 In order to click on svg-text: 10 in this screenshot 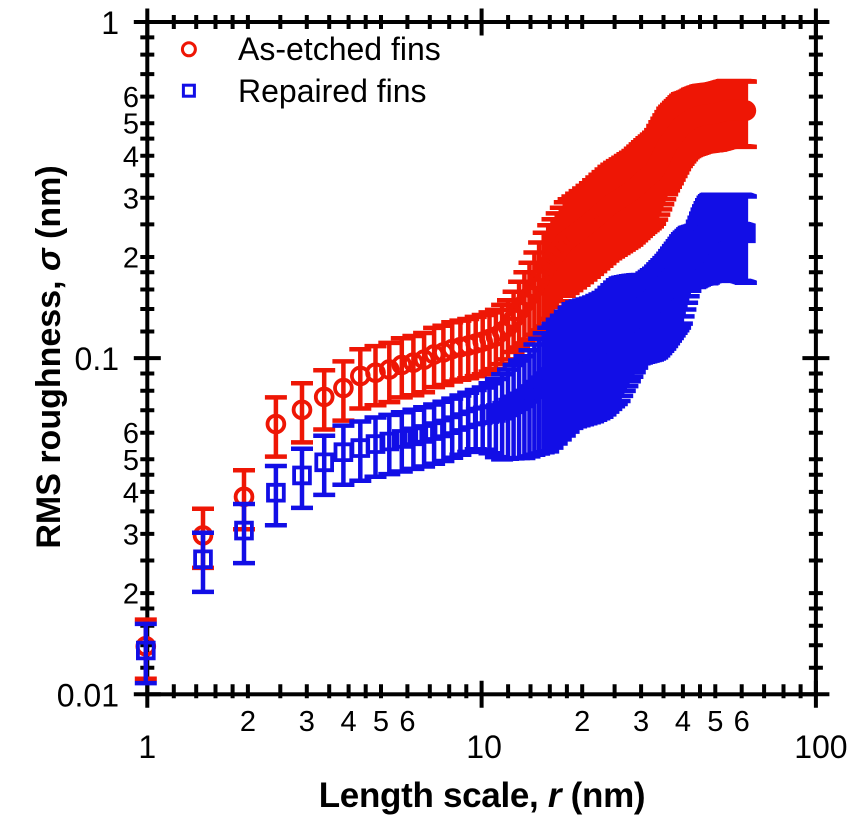, I will do `click(484, 747)`.